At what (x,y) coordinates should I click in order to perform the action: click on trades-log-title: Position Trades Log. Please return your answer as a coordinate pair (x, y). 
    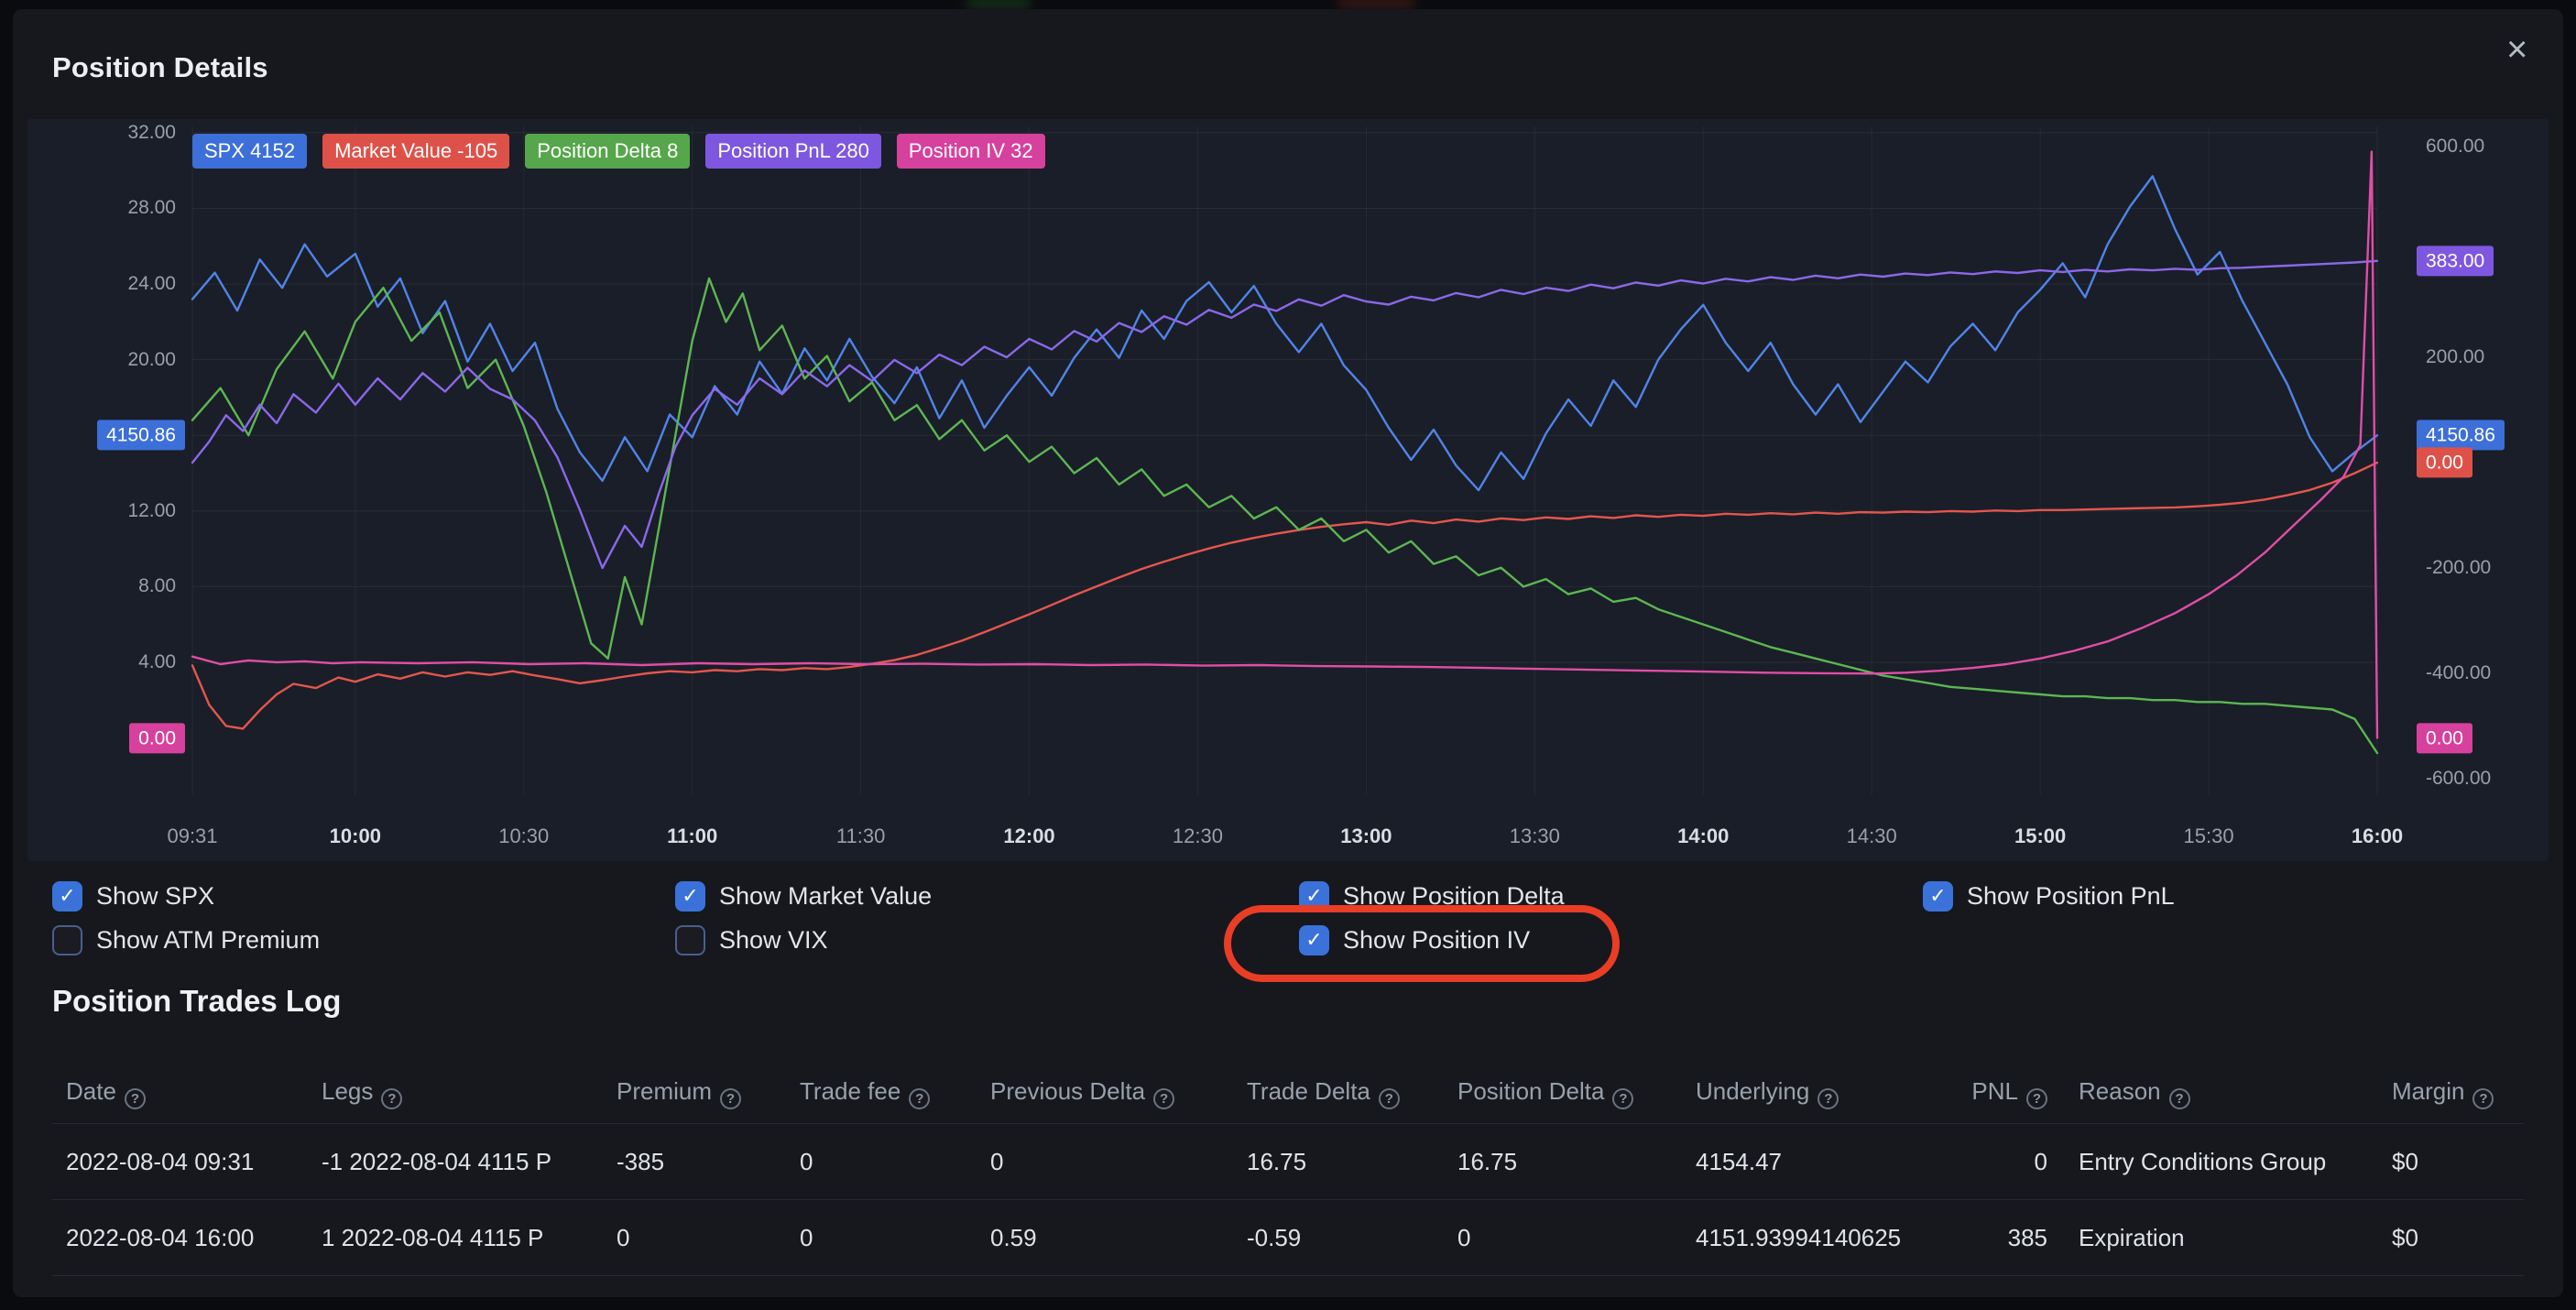
    Looking at the image, I should click on (197, 1001).